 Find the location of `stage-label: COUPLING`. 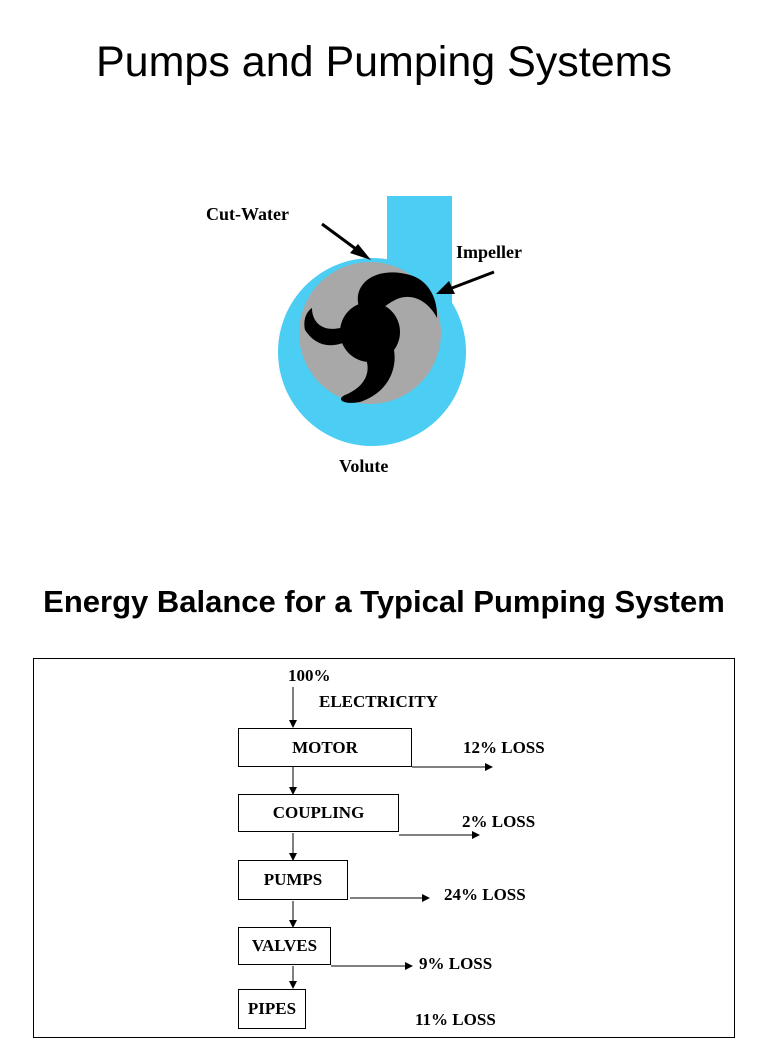

stage-label: COUPLING is located at coordinates (318, 812).